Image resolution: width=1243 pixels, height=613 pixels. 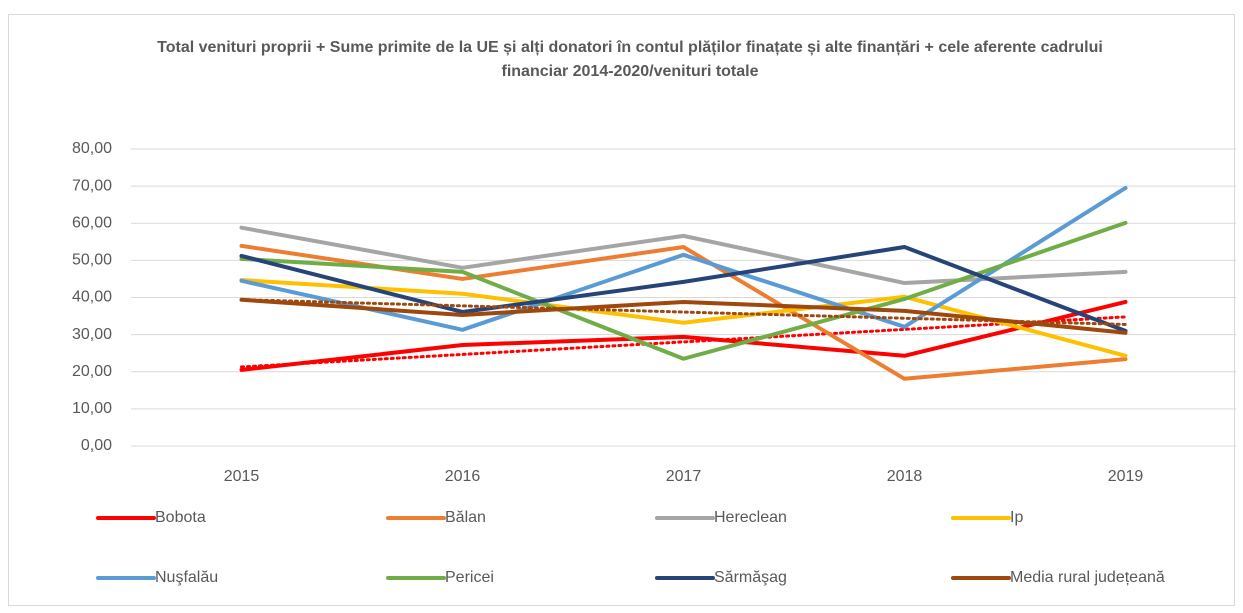 I want to click on y-tick-label: 20,00, so click(x=92, y=371).